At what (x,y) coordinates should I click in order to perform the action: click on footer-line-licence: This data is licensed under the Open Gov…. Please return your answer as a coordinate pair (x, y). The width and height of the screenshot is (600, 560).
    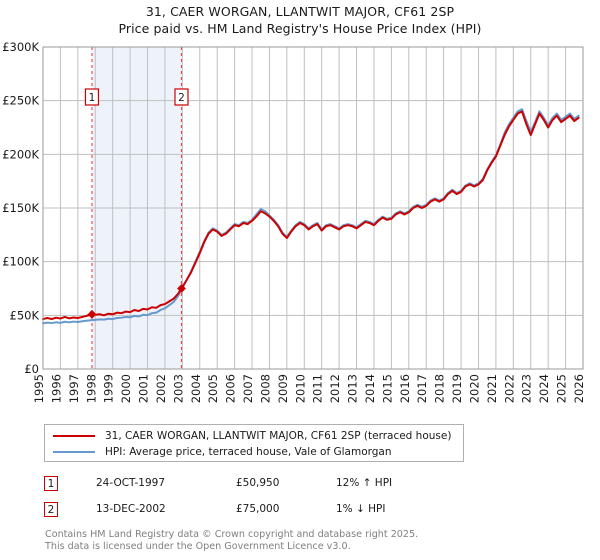
    Looking at the image, I should click on (198, 546).